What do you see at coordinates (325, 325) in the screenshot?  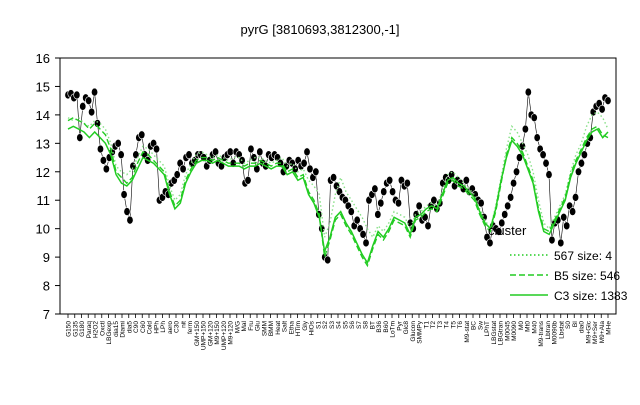 I see `x-tick-label: S2` at bounding box center [325, 325].